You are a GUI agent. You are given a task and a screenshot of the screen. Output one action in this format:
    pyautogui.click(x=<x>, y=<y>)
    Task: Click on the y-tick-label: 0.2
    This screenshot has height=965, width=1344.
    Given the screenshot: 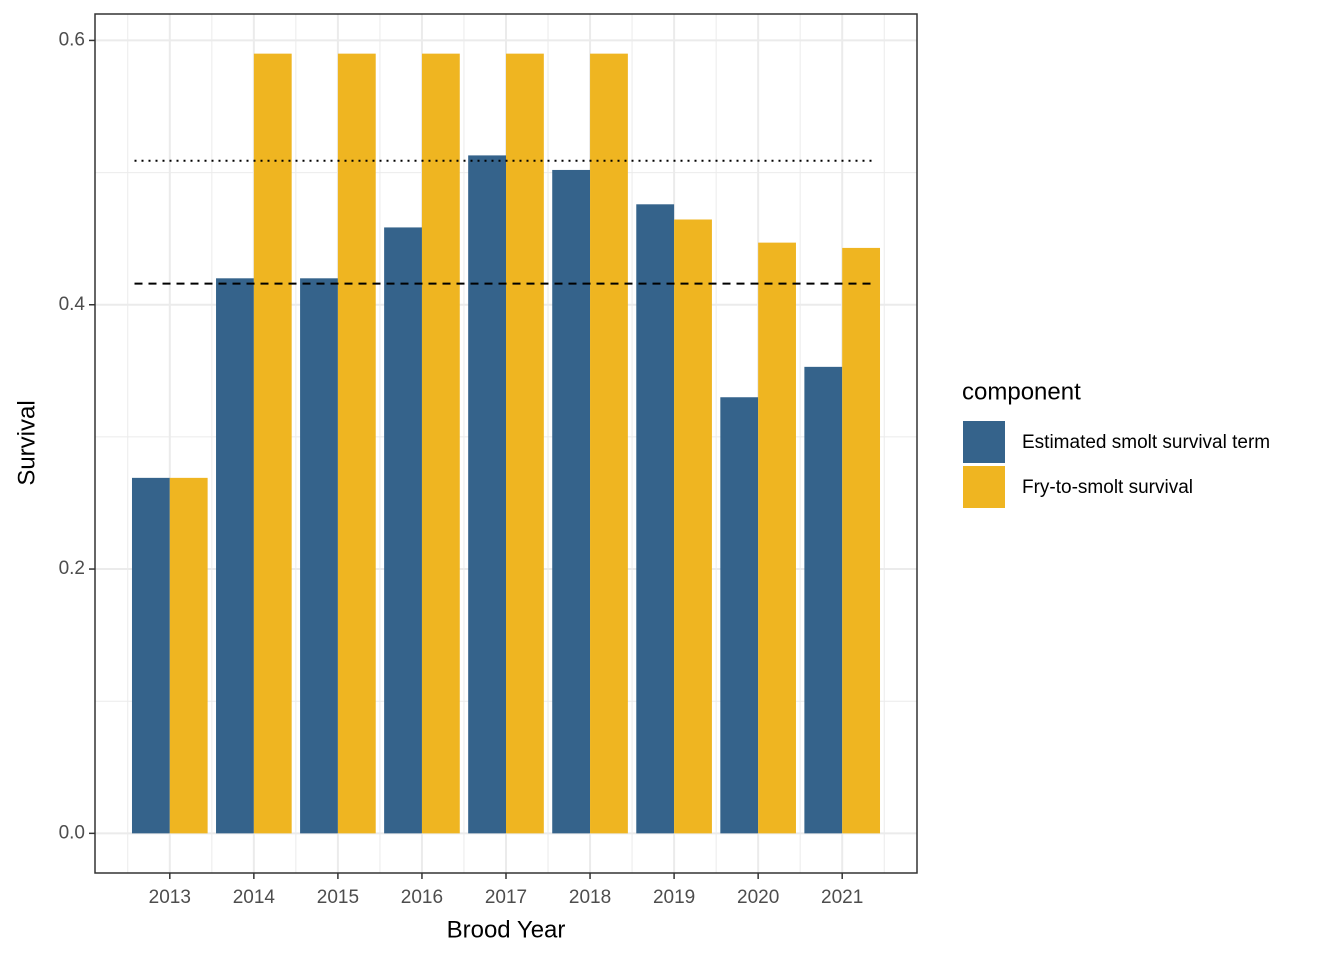 What is the action you would take?
    pyautogui.click(x=72, y=568)
    